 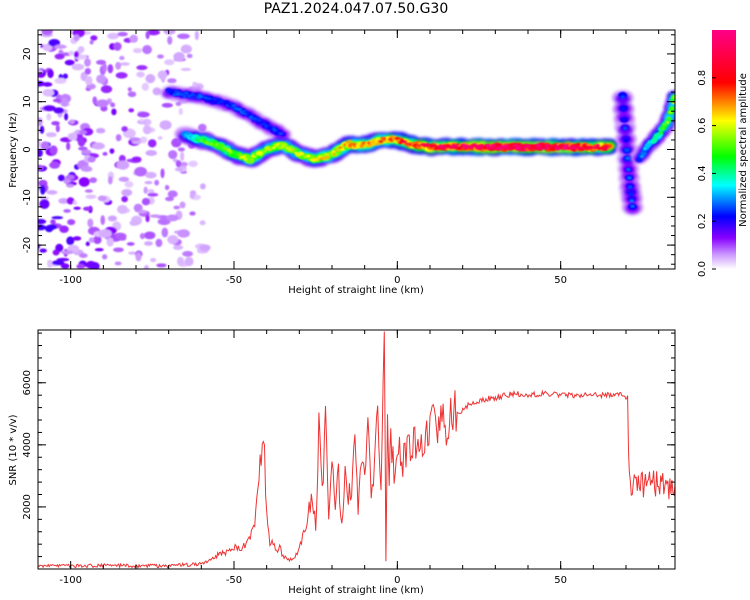 What do you see at coordinates (560, 280) in the screenshot?
I see `spectrogram-xtick-label: 50` at bounding box center [560, 280].